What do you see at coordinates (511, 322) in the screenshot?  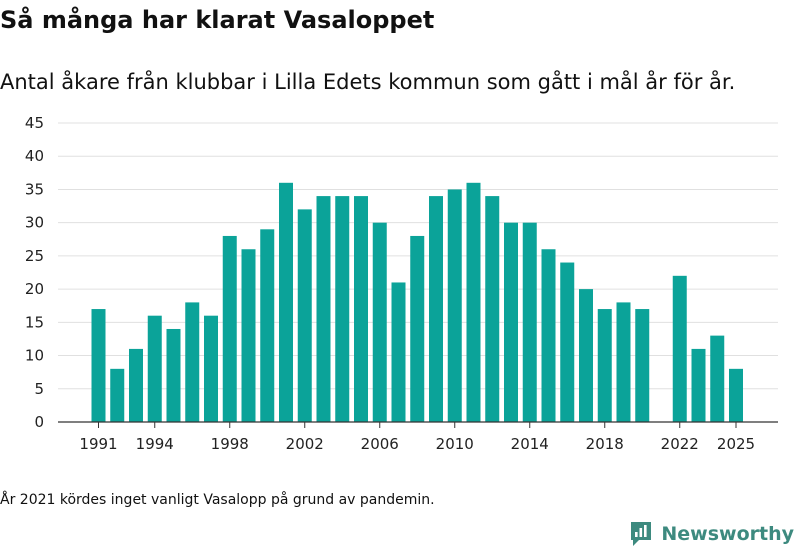 I see `bar-2013` at bounding box center [511, 322].